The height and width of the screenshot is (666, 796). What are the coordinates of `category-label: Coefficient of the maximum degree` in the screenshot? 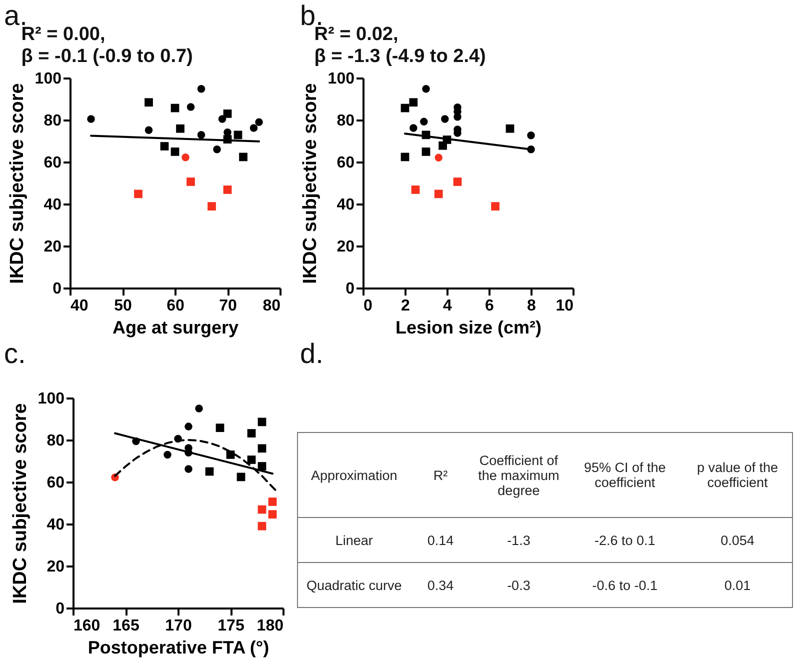 It's located at (518, 475).